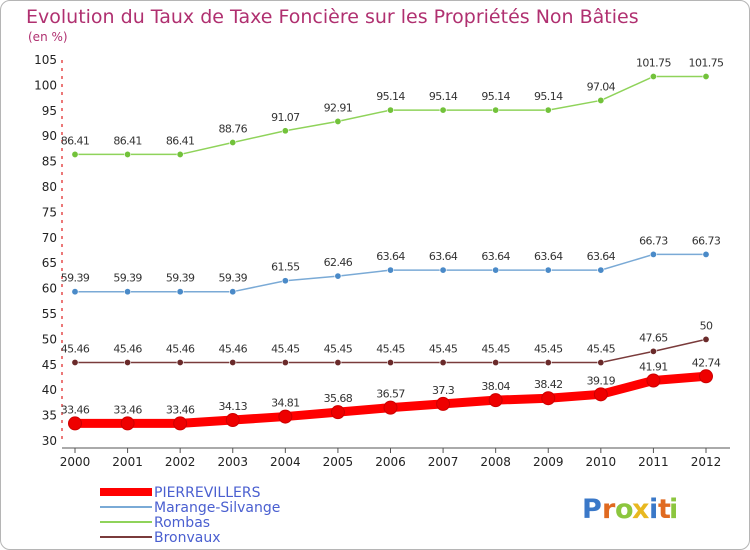  Describe the element at coordinates (285, 117) in the screenshot. I see `data-label-rombas: 91.07` at that location.